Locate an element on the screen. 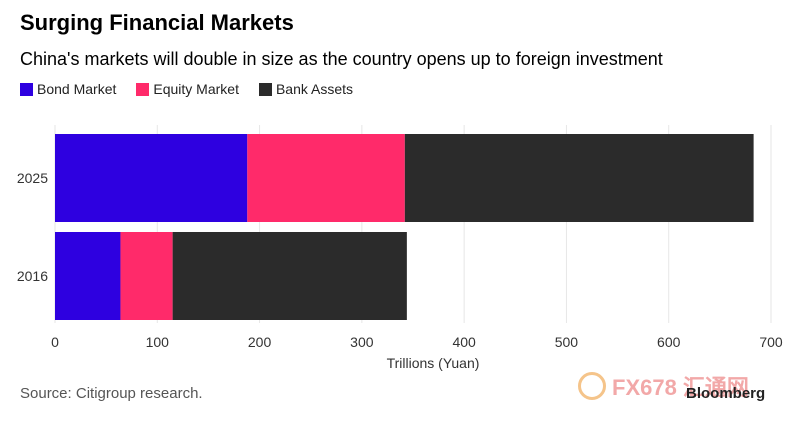  x-tick-label-600: 600 is located at coordinates (669, 342).